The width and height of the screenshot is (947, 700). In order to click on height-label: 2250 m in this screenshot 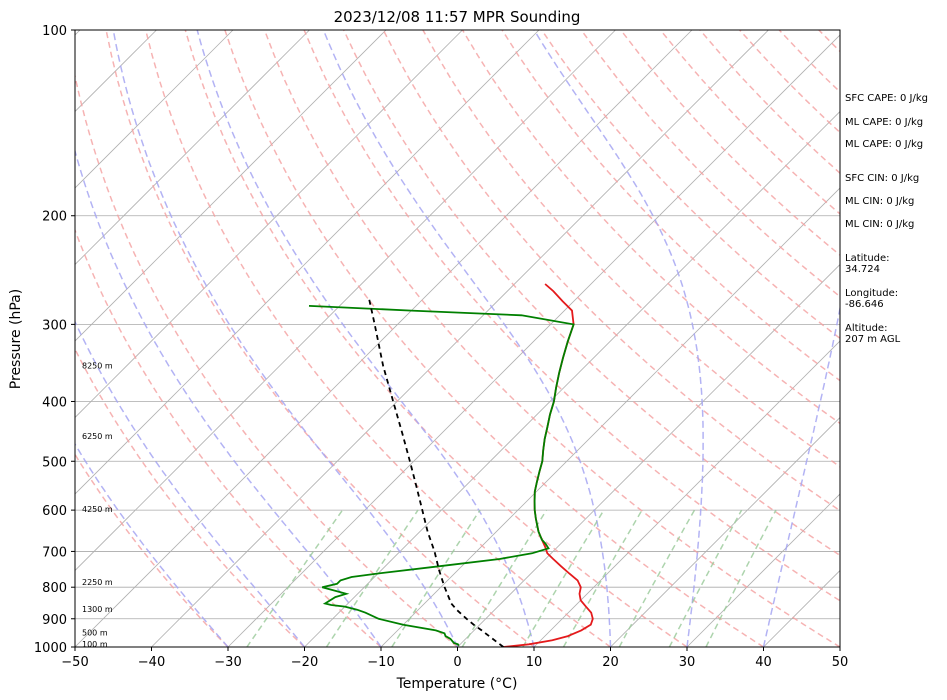, I will do `click(97, 582)`.